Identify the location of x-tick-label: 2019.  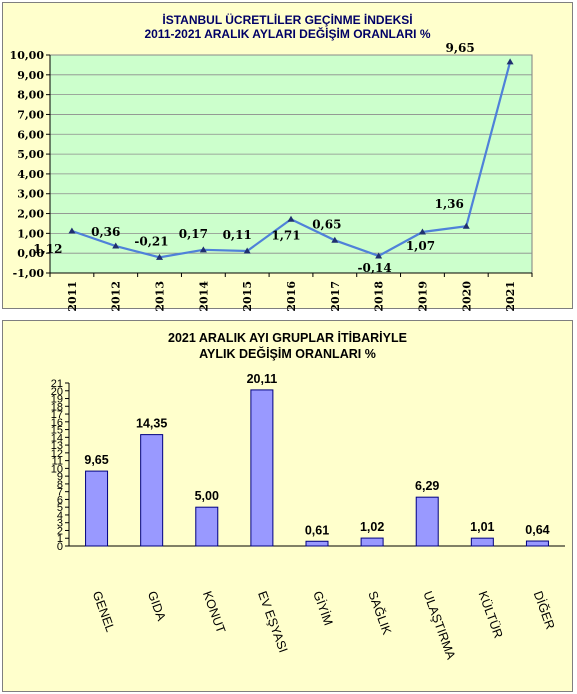
(422, 296).